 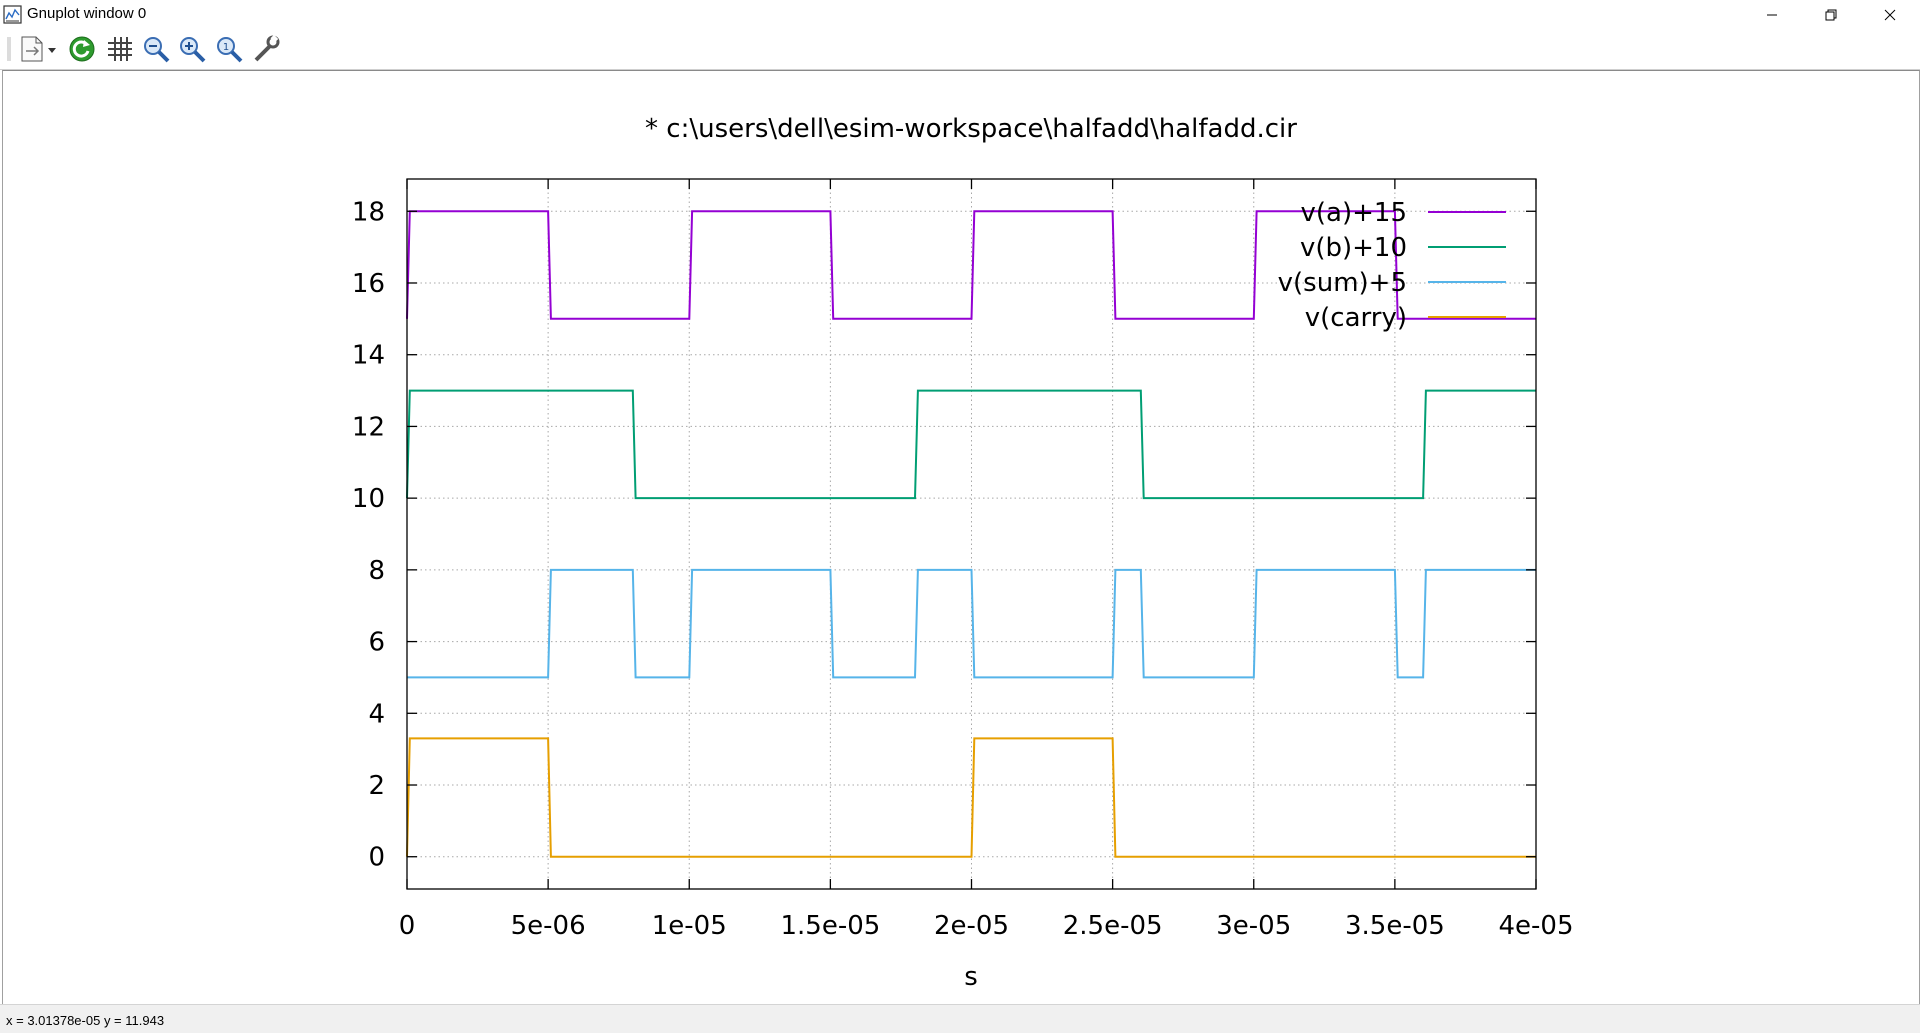 I want to click on x-axis-label: s, so click(x=971, y=977).